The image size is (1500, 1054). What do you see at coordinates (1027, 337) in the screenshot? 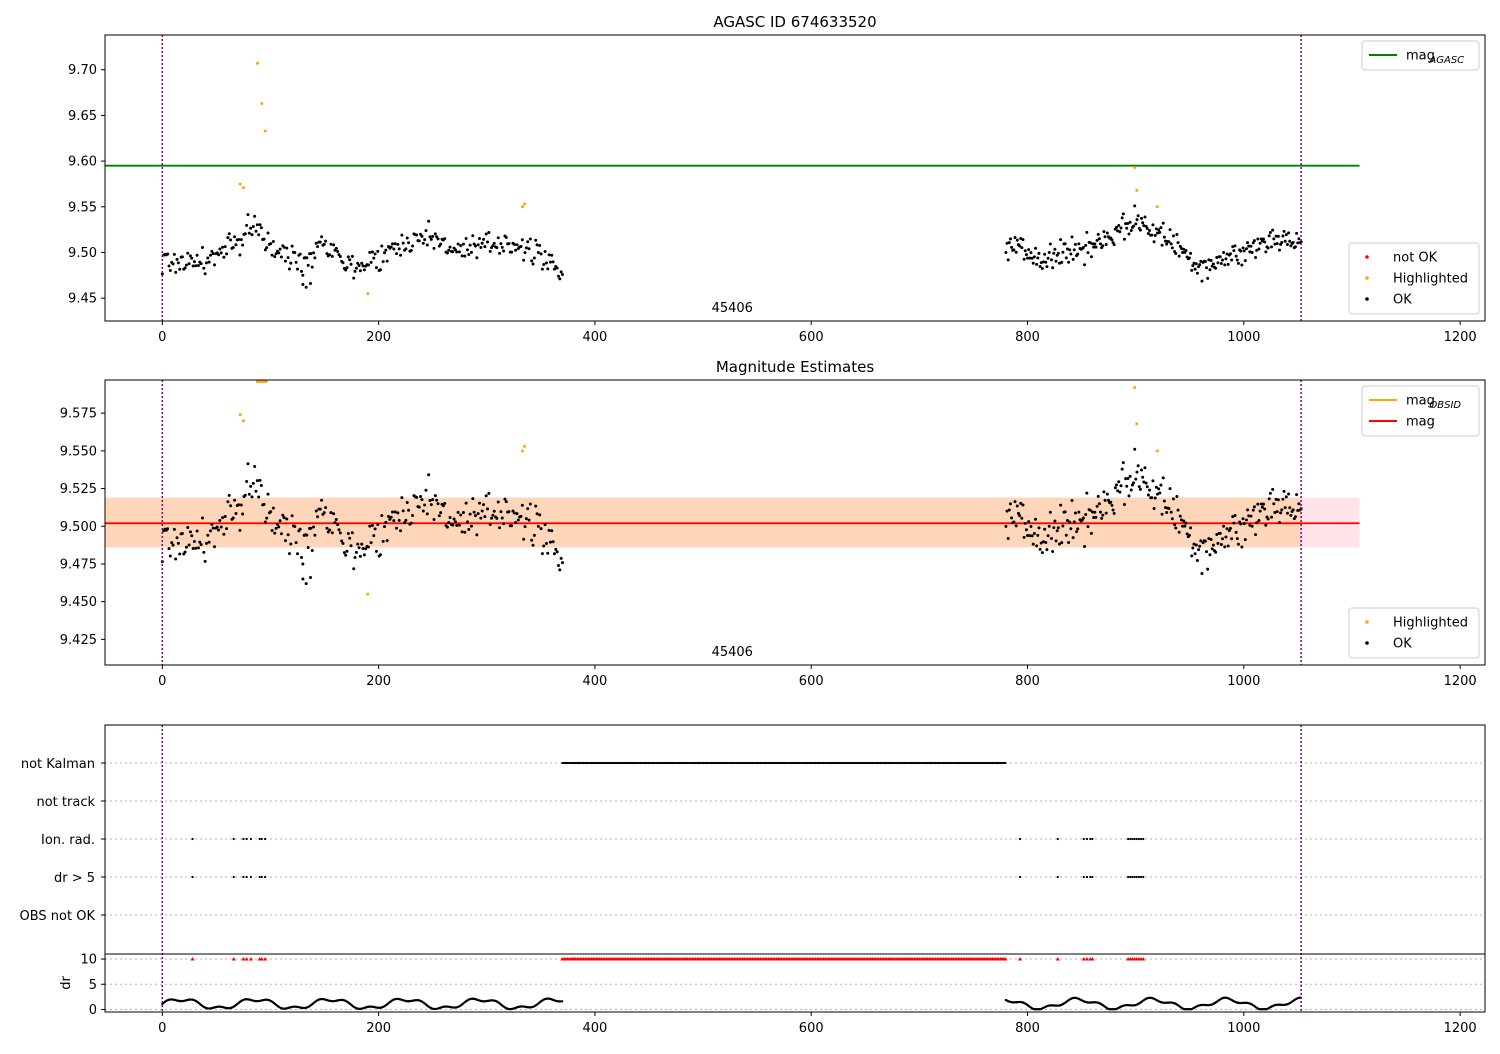
I see `x-tick-label: 800` at bounding box center [1027, 337].